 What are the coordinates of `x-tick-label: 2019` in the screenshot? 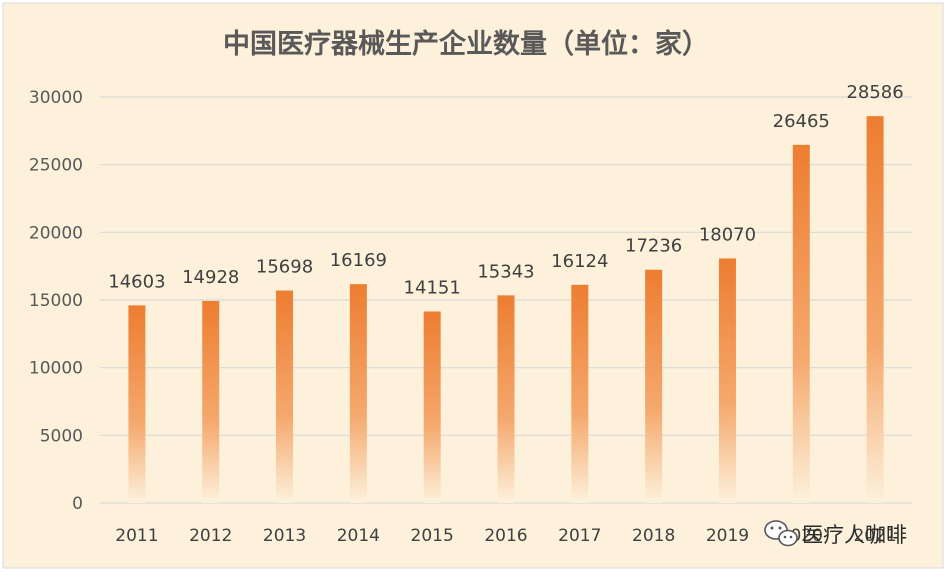 It's located at (727, 536).